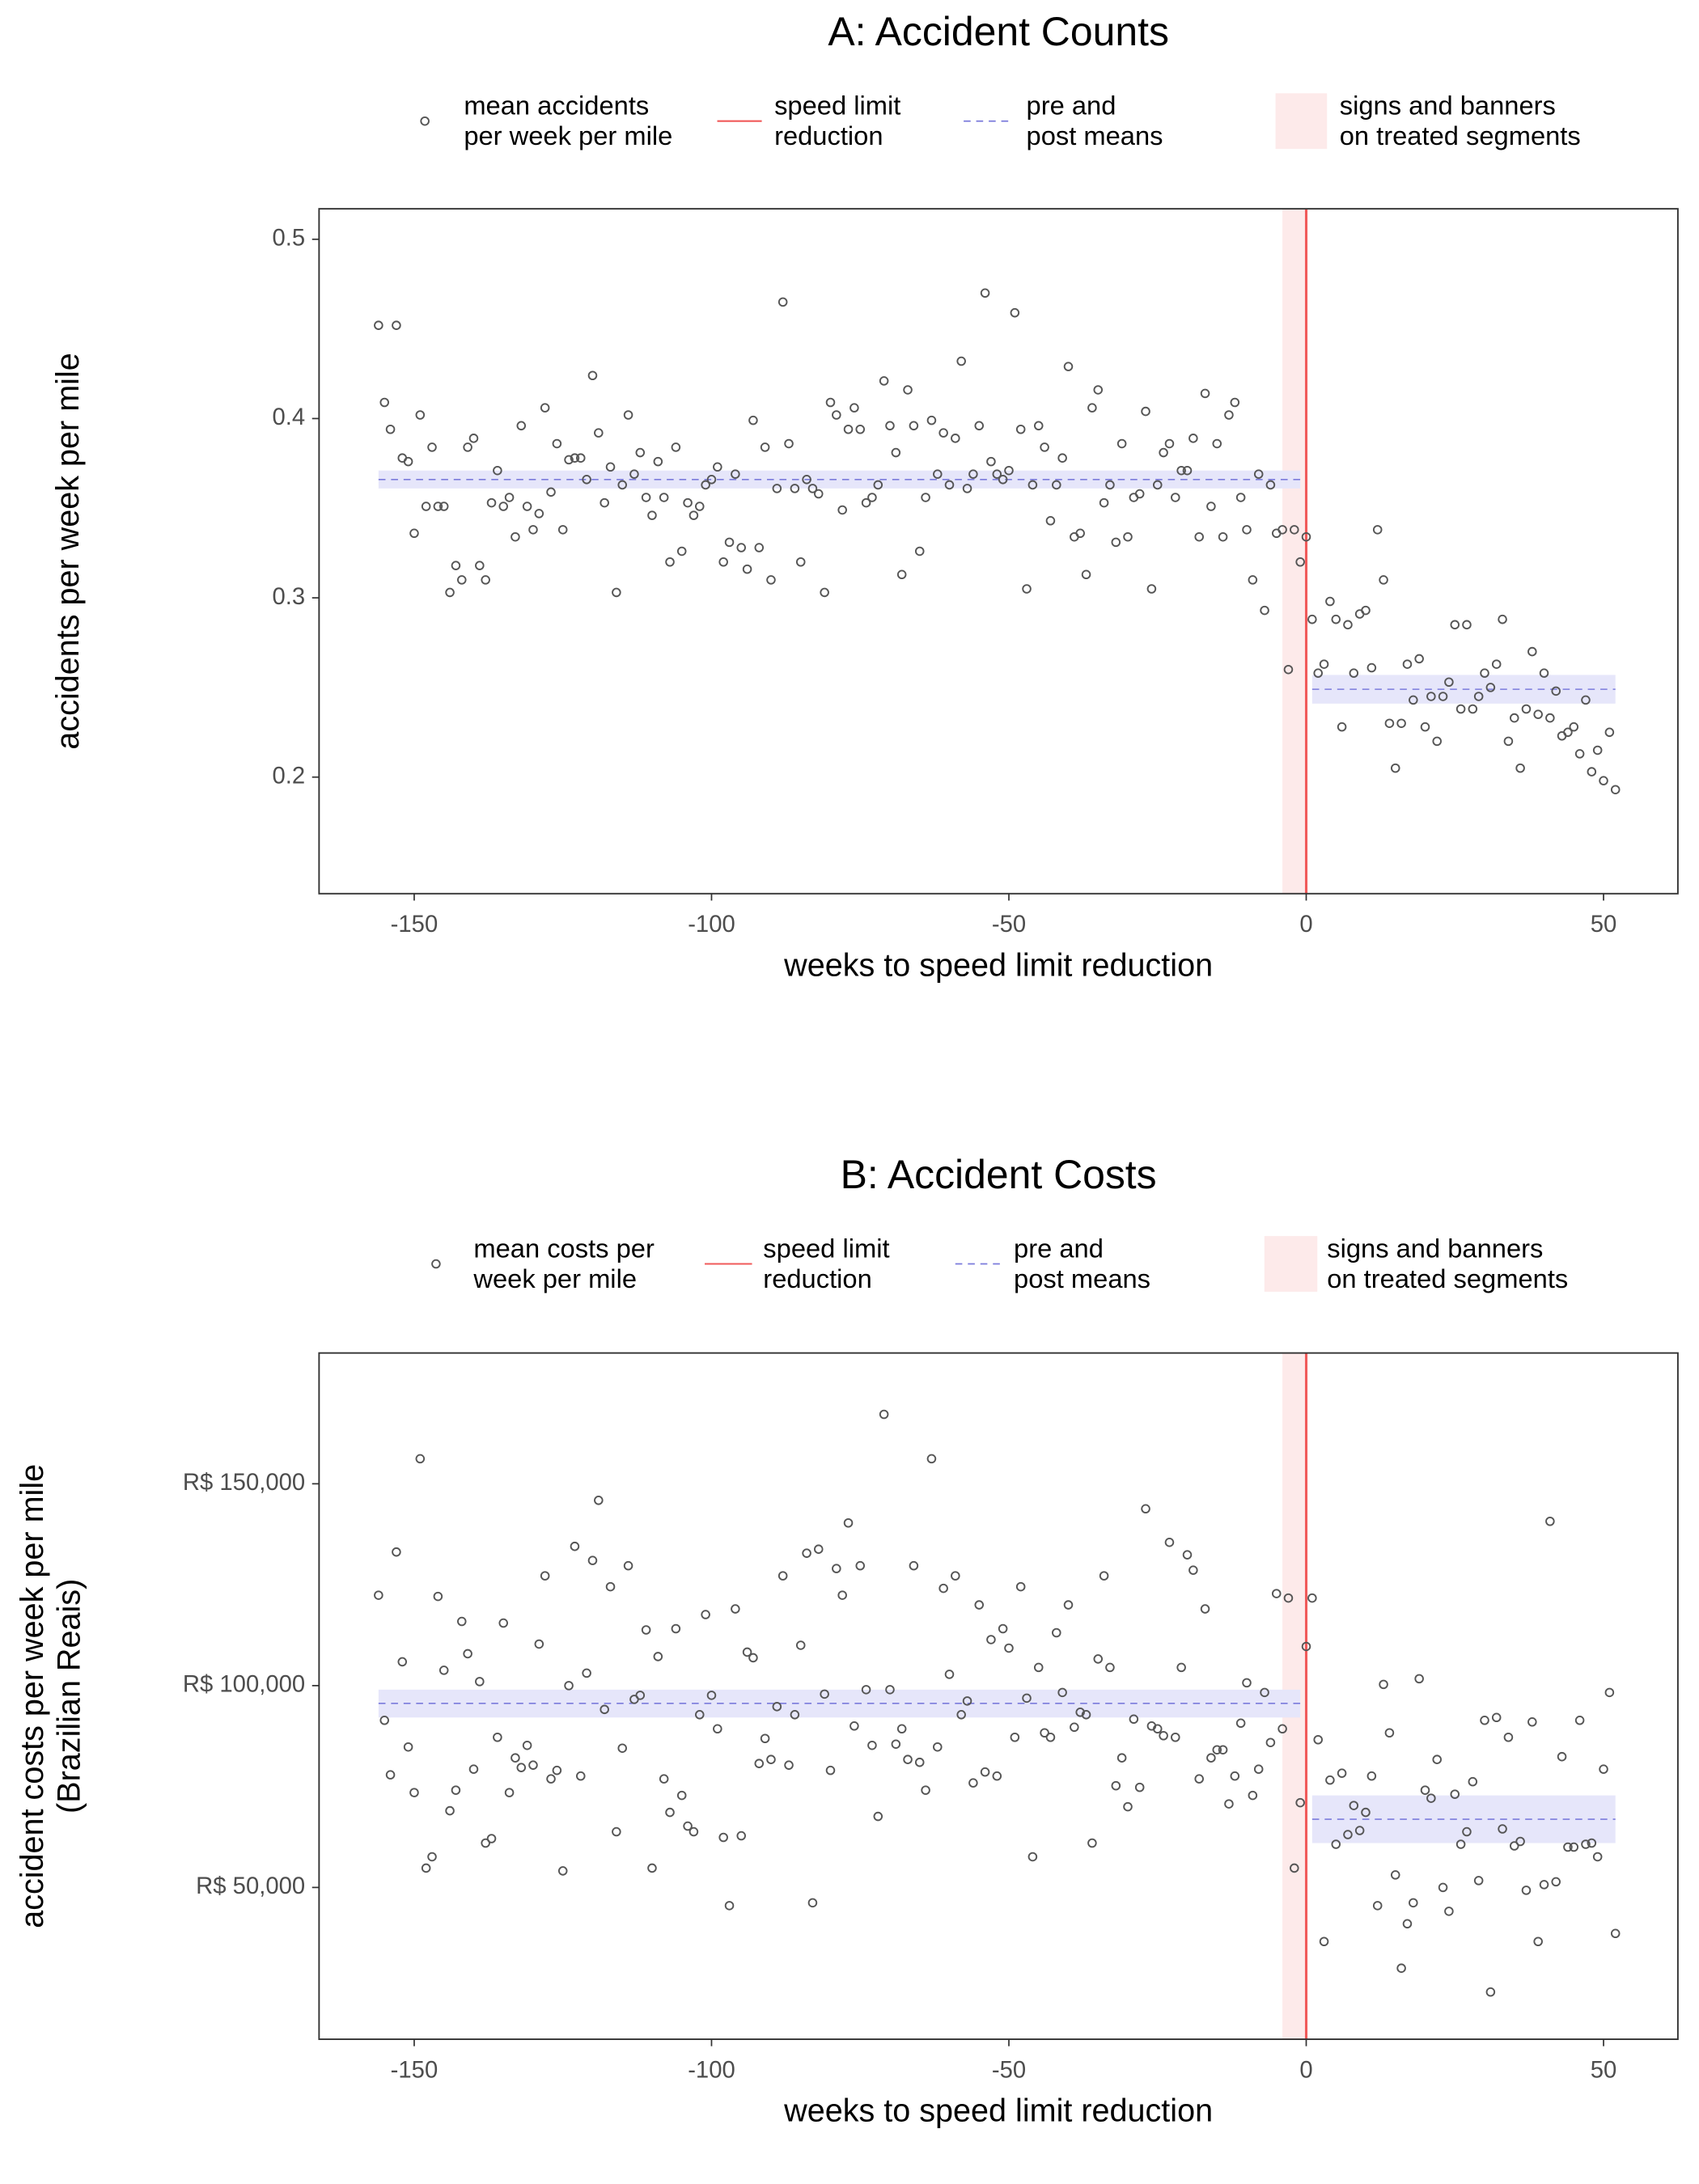 This screenshot has width=1699, height=2184. What do you see at coordinates (288, 239) in the screenshot?
I see `y-tick-label: 0.5` at bounding box center [288, 239].